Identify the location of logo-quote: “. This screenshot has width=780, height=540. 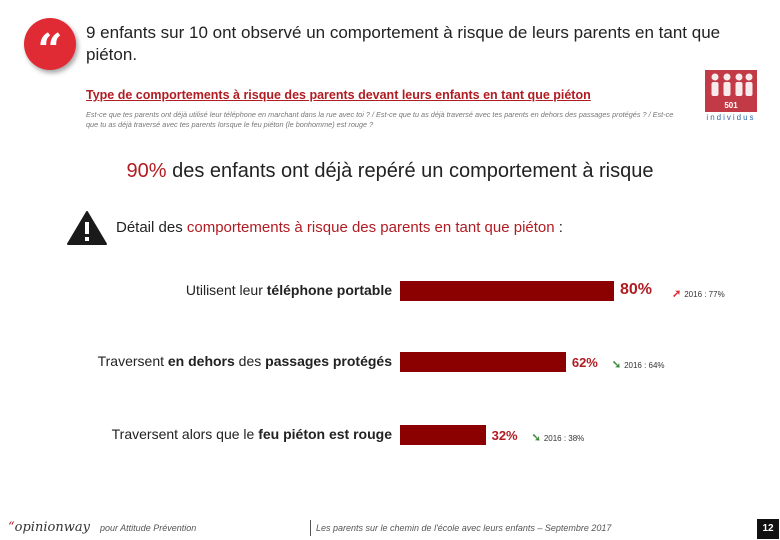
(11, 527).